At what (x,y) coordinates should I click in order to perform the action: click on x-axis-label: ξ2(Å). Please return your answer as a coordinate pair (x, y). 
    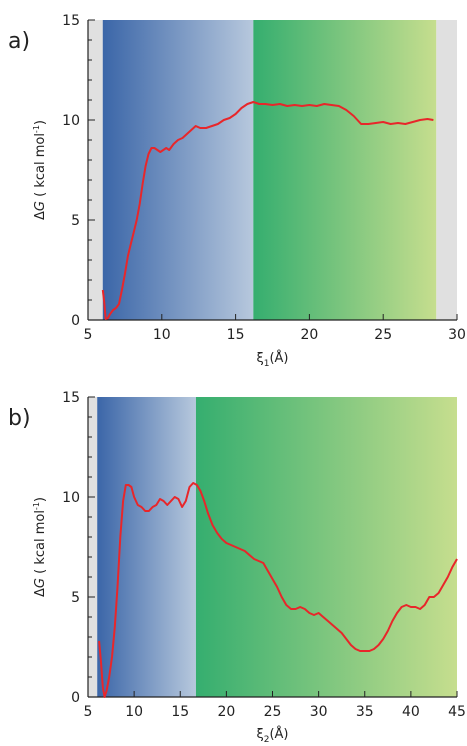
    Looking at the image, I should click on (272, 735).